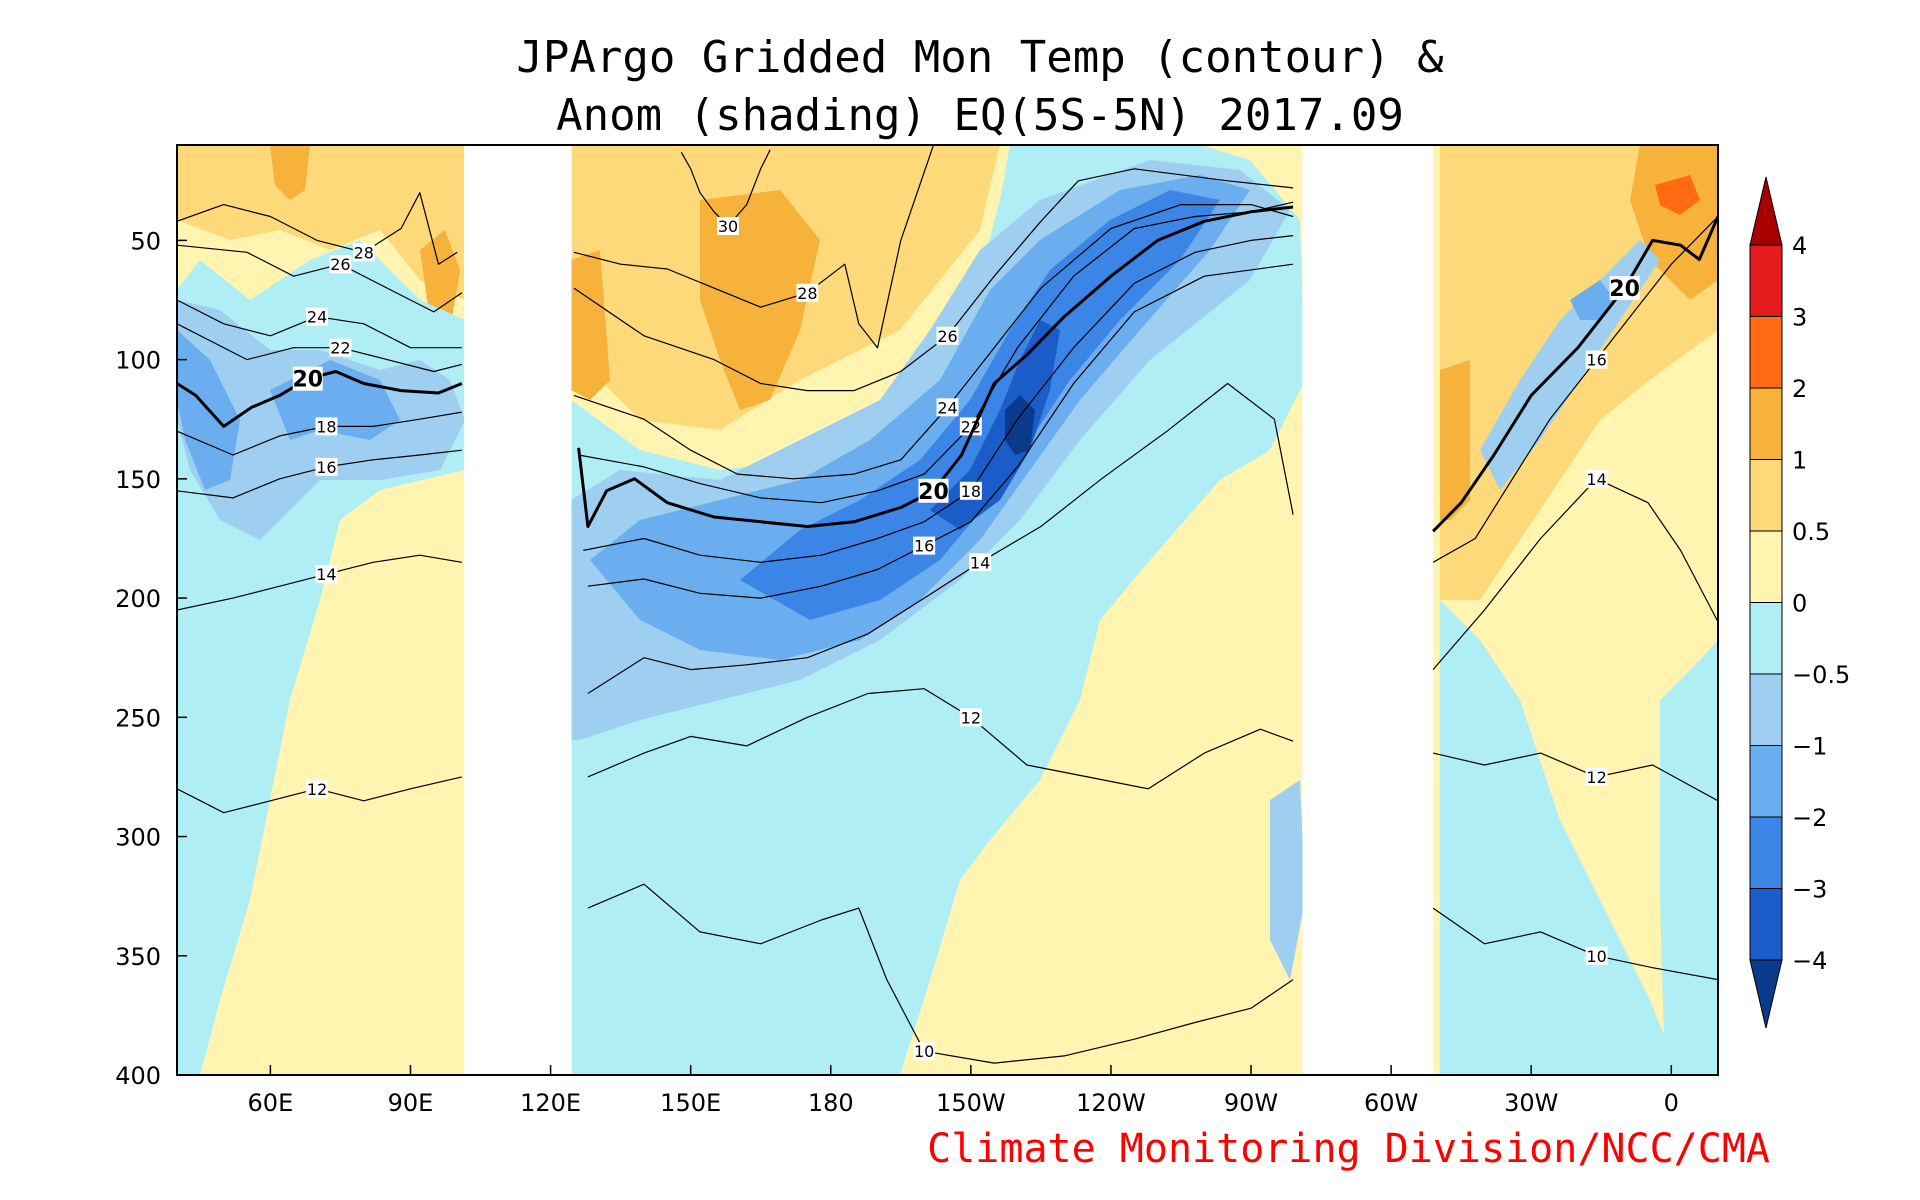 Image resolution: width=1920 pixels, height=1200 pixels. I want to click on x-tick-label: 0, so click(1671, 1103).